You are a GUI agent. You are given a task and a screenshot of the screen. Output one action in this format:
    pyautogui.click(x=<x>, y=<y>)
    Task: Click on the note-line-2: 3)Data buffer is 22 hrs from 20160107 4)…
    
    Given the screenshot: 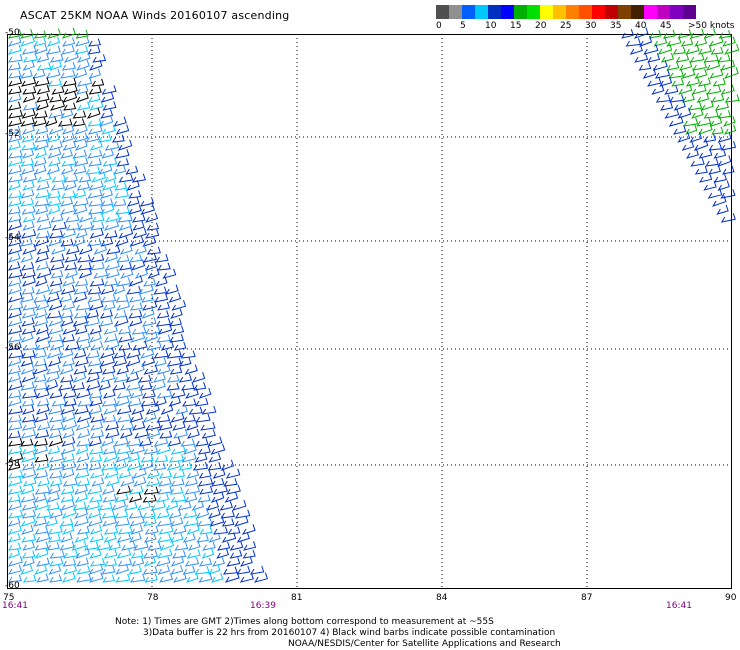 What is the action you would take?
    pyautogui.click(x=349, y=633)
    